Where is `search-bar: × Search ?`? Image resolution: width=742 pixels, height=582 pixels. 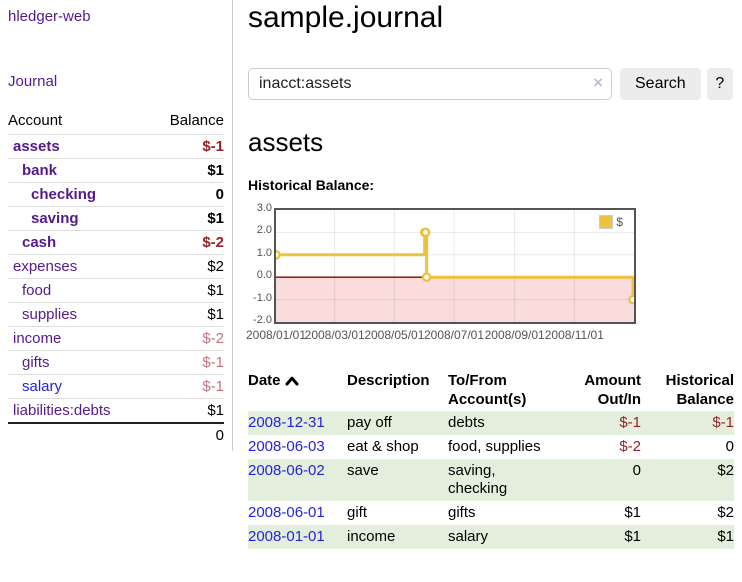
search-bar: × Search ? is located at coordinates (490, 84).